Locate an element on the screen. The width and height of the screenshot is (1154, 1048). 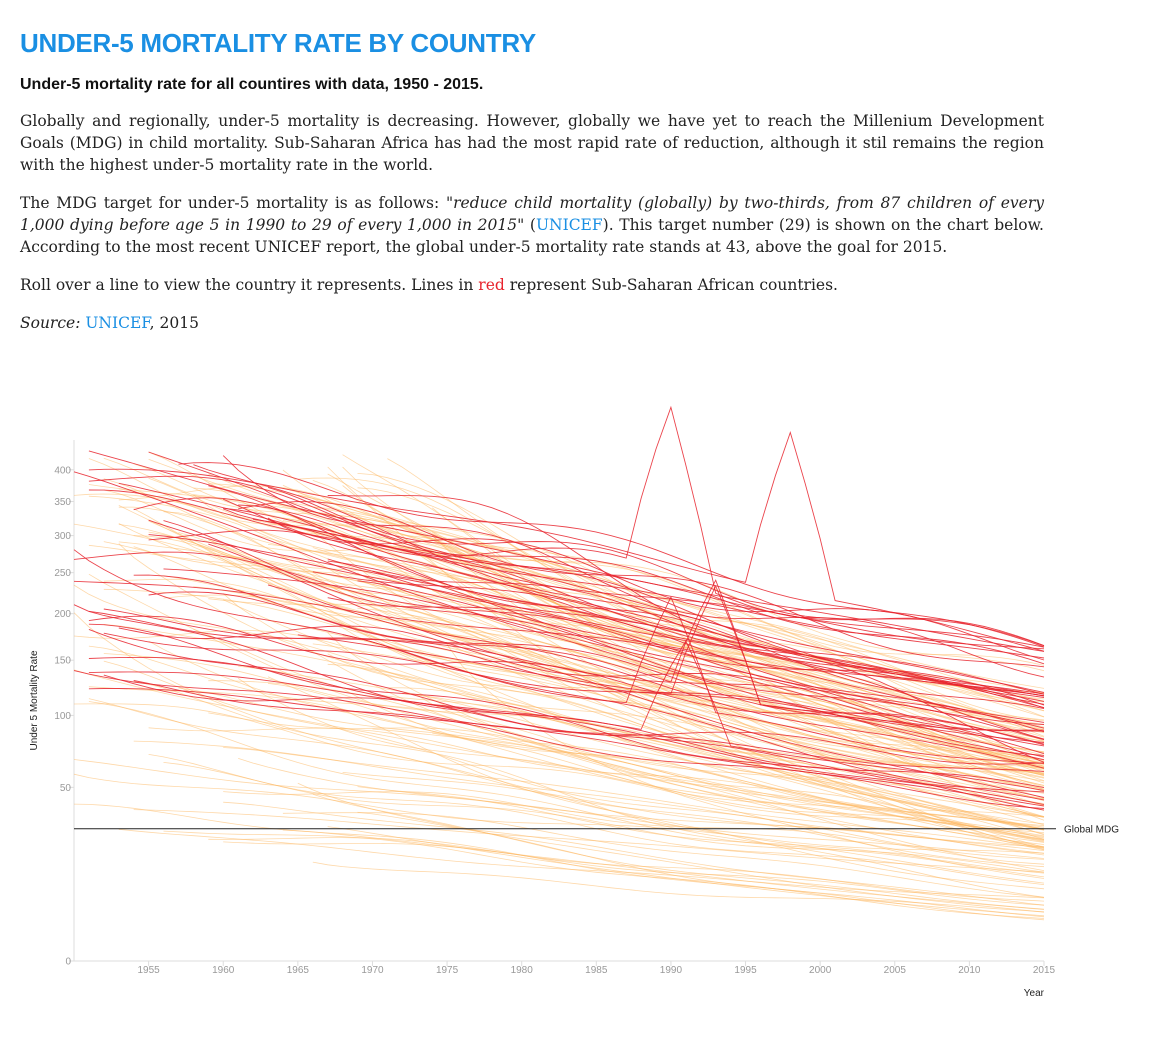
y-tick-label: 300 is located at coordinates (62, 536).